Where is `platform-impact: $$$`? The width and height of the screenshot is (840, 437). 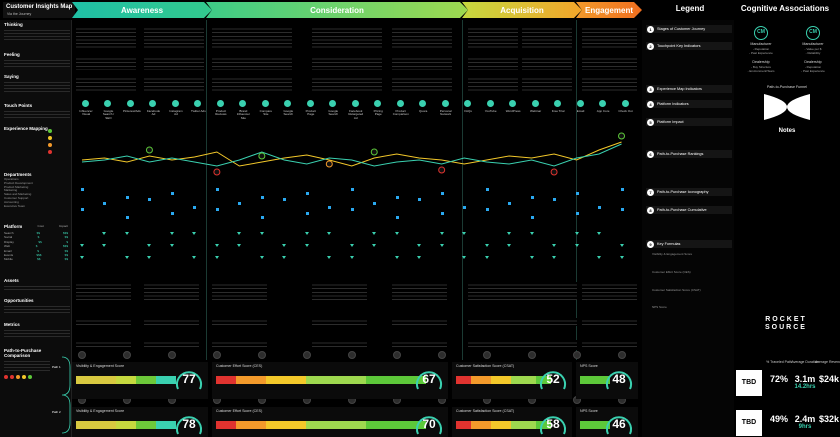 platform-impact: $$$ is located at coordinates (65, 246).